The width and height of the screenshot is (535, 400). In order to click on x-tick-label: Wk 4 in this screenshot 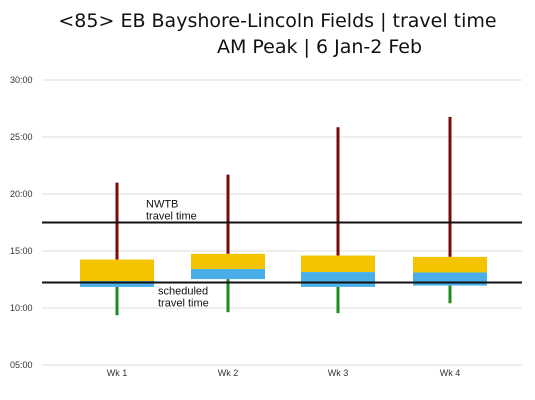, I will do `click(450, 373)`.